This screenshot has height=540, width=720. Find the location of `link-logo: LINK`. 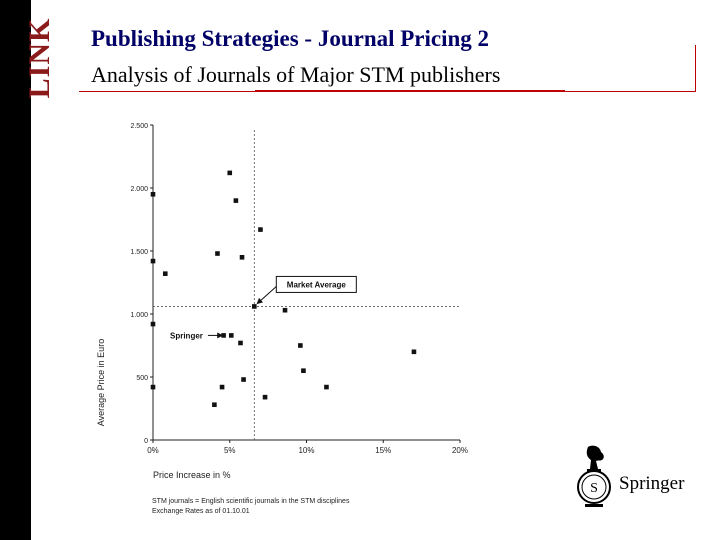

link-logo: LINK is located at coordinates (39, 58).